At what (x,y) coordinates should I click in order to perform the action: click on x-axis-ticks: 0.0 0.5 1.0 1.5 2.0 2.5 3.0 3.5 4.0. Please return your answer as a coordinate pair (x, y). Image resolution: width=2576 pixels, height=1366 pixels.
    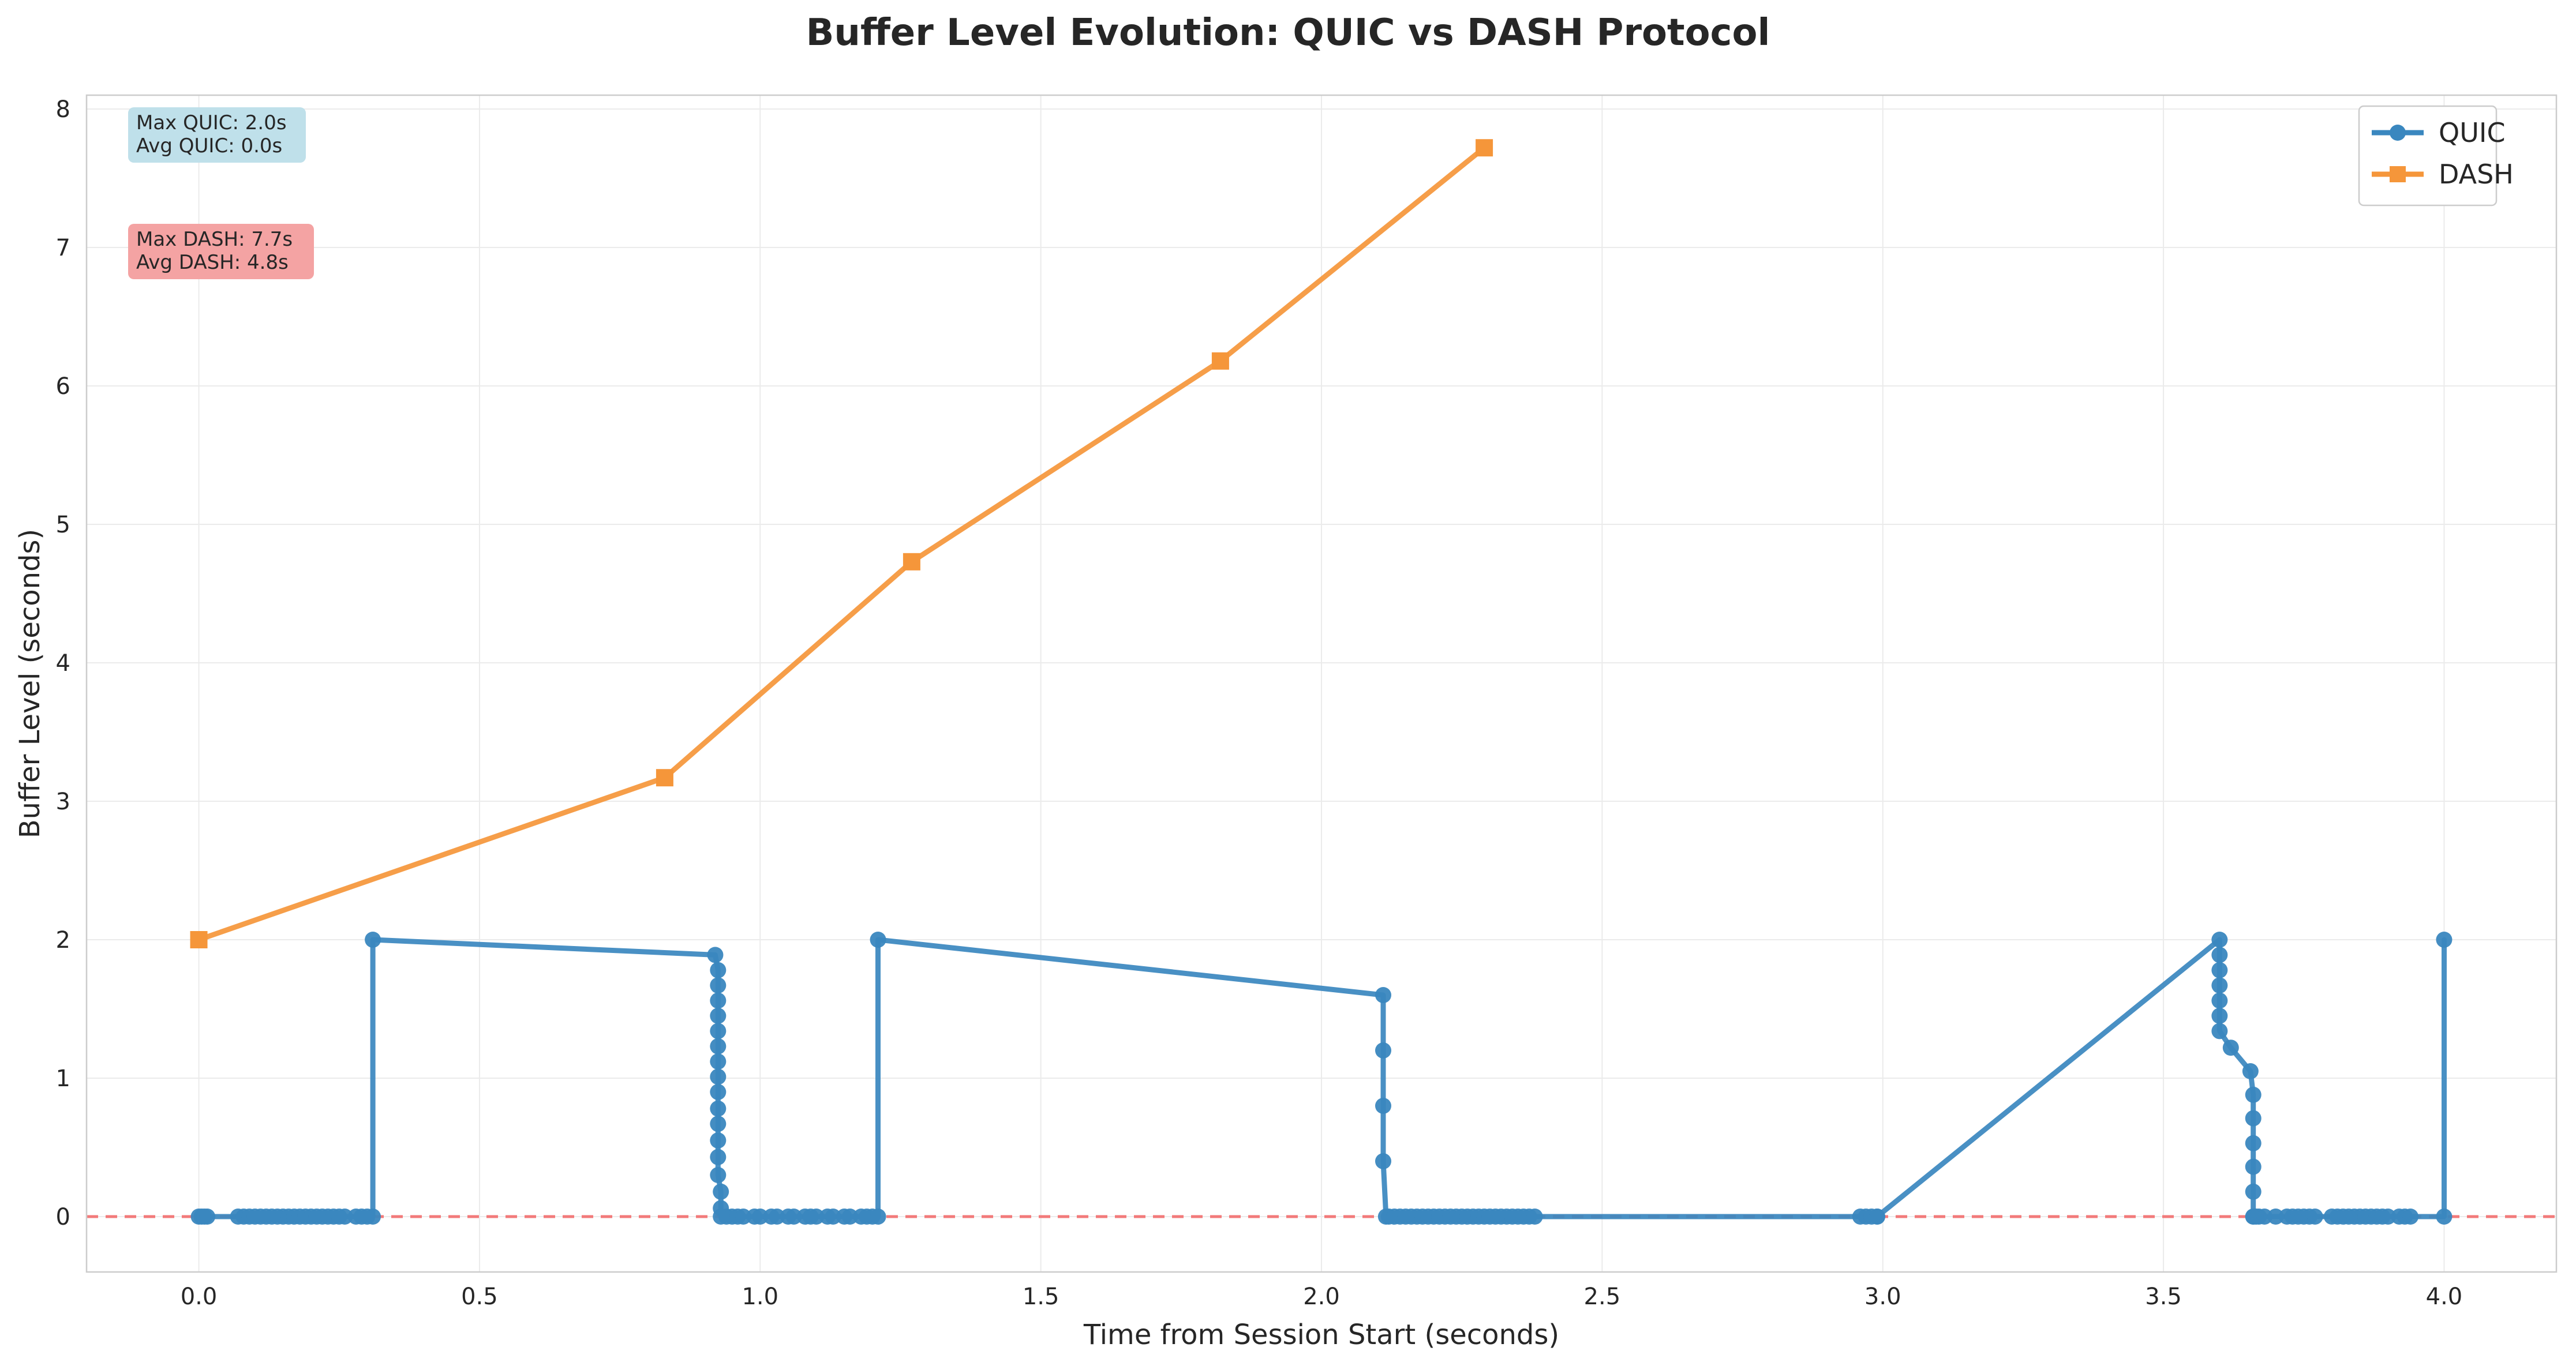
    Looking at the image, I should click on (1322, 1297).